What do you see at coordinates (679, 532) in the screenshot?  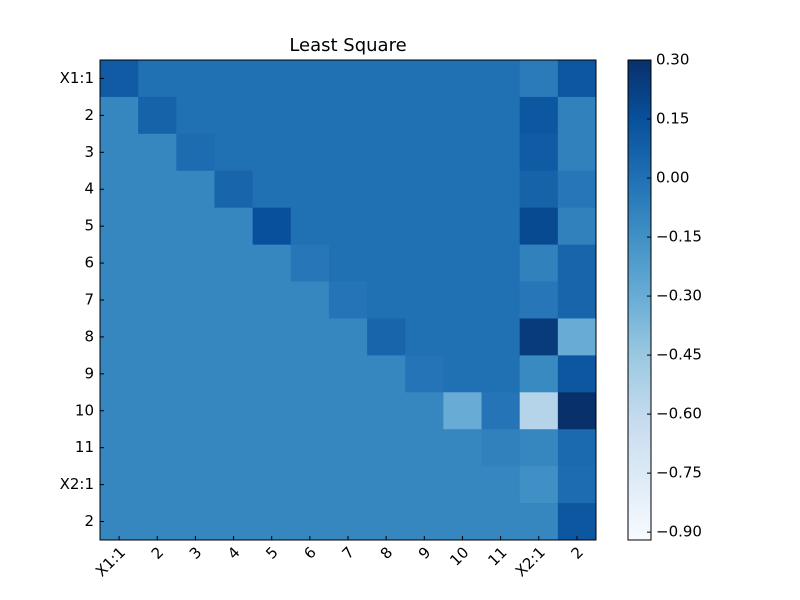 I see `colorbar-tick-label: −0.90` at bounding box center [679, 532].